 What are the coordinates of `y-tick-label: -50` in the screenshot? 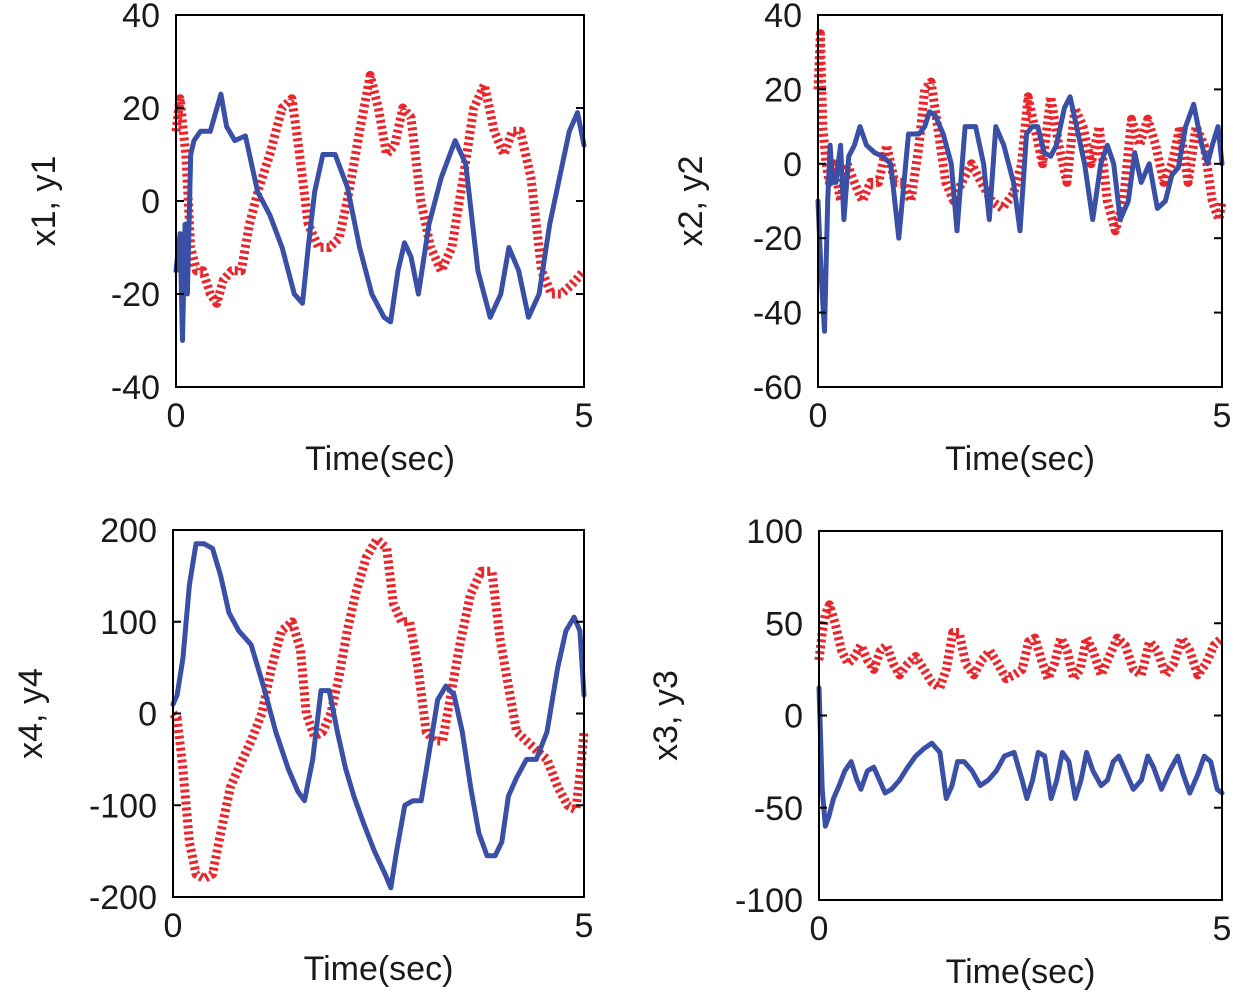 It's located at (778, 809).